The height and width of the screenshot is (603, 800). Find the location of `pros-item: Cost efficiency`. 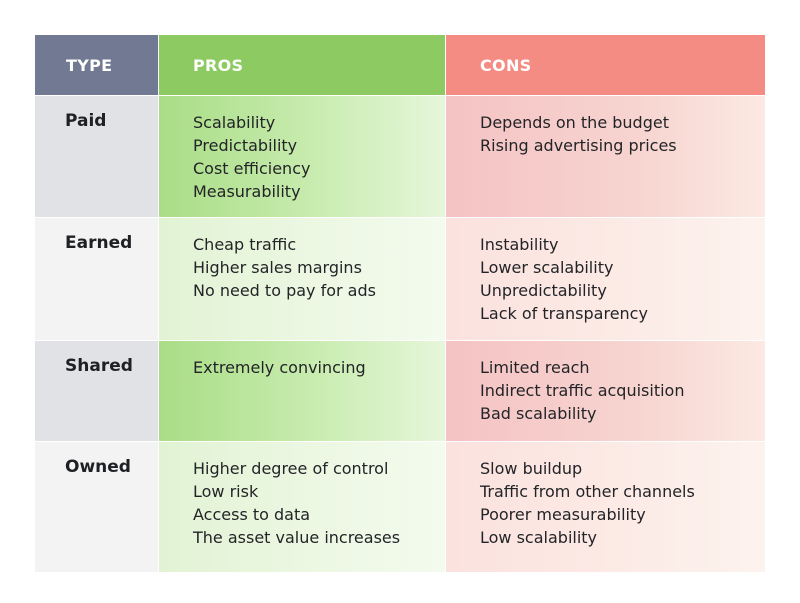

pros-item: Cost efficiency is located at coordinates (252, 168).